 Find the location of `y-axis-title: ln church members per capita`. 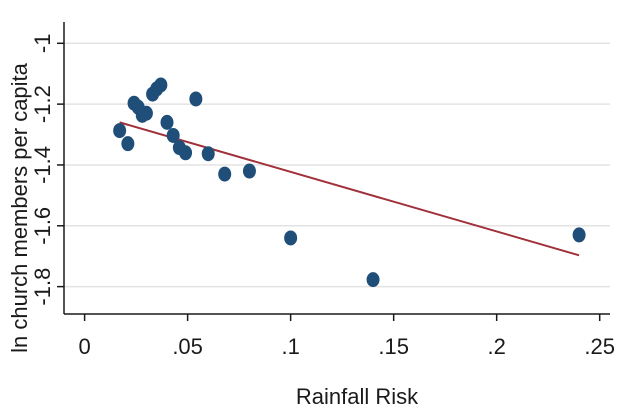

y-axis-title: ln church members per capita is located at coordinates (19, 207).